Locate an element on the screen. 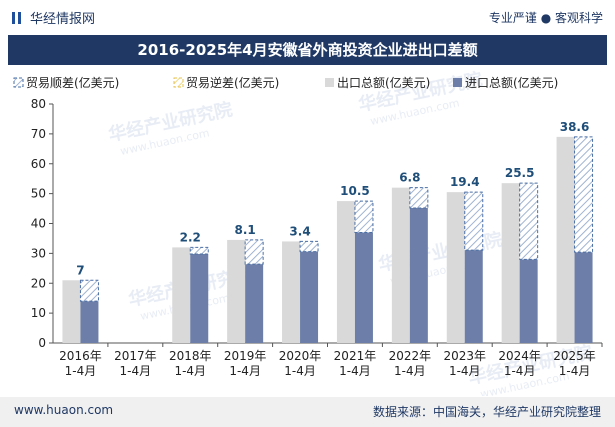 The width and height of the screenshot is (615, 427). legend-deficit-label: 贸易逆差(亿美元) is located at coordinates (232, 82).